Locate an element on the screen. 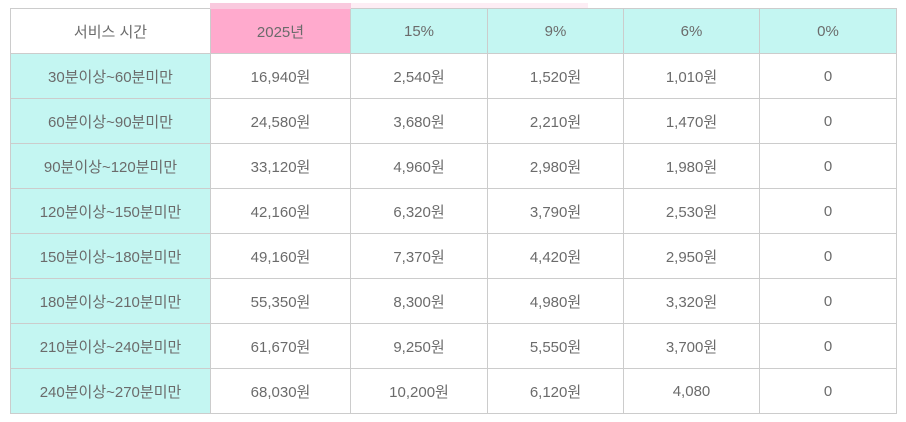 This screenshot has height=422, width=906. price-cell: 7,370원 is located at coordinates (419, 256).